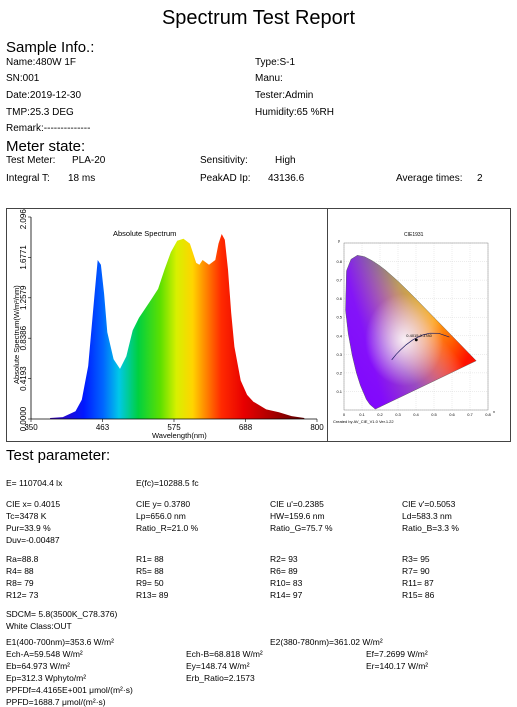  Describe the element at coordinates (427, 516) in the screenshot. I see `ld-value: Ld=583.3 nm` at that location.